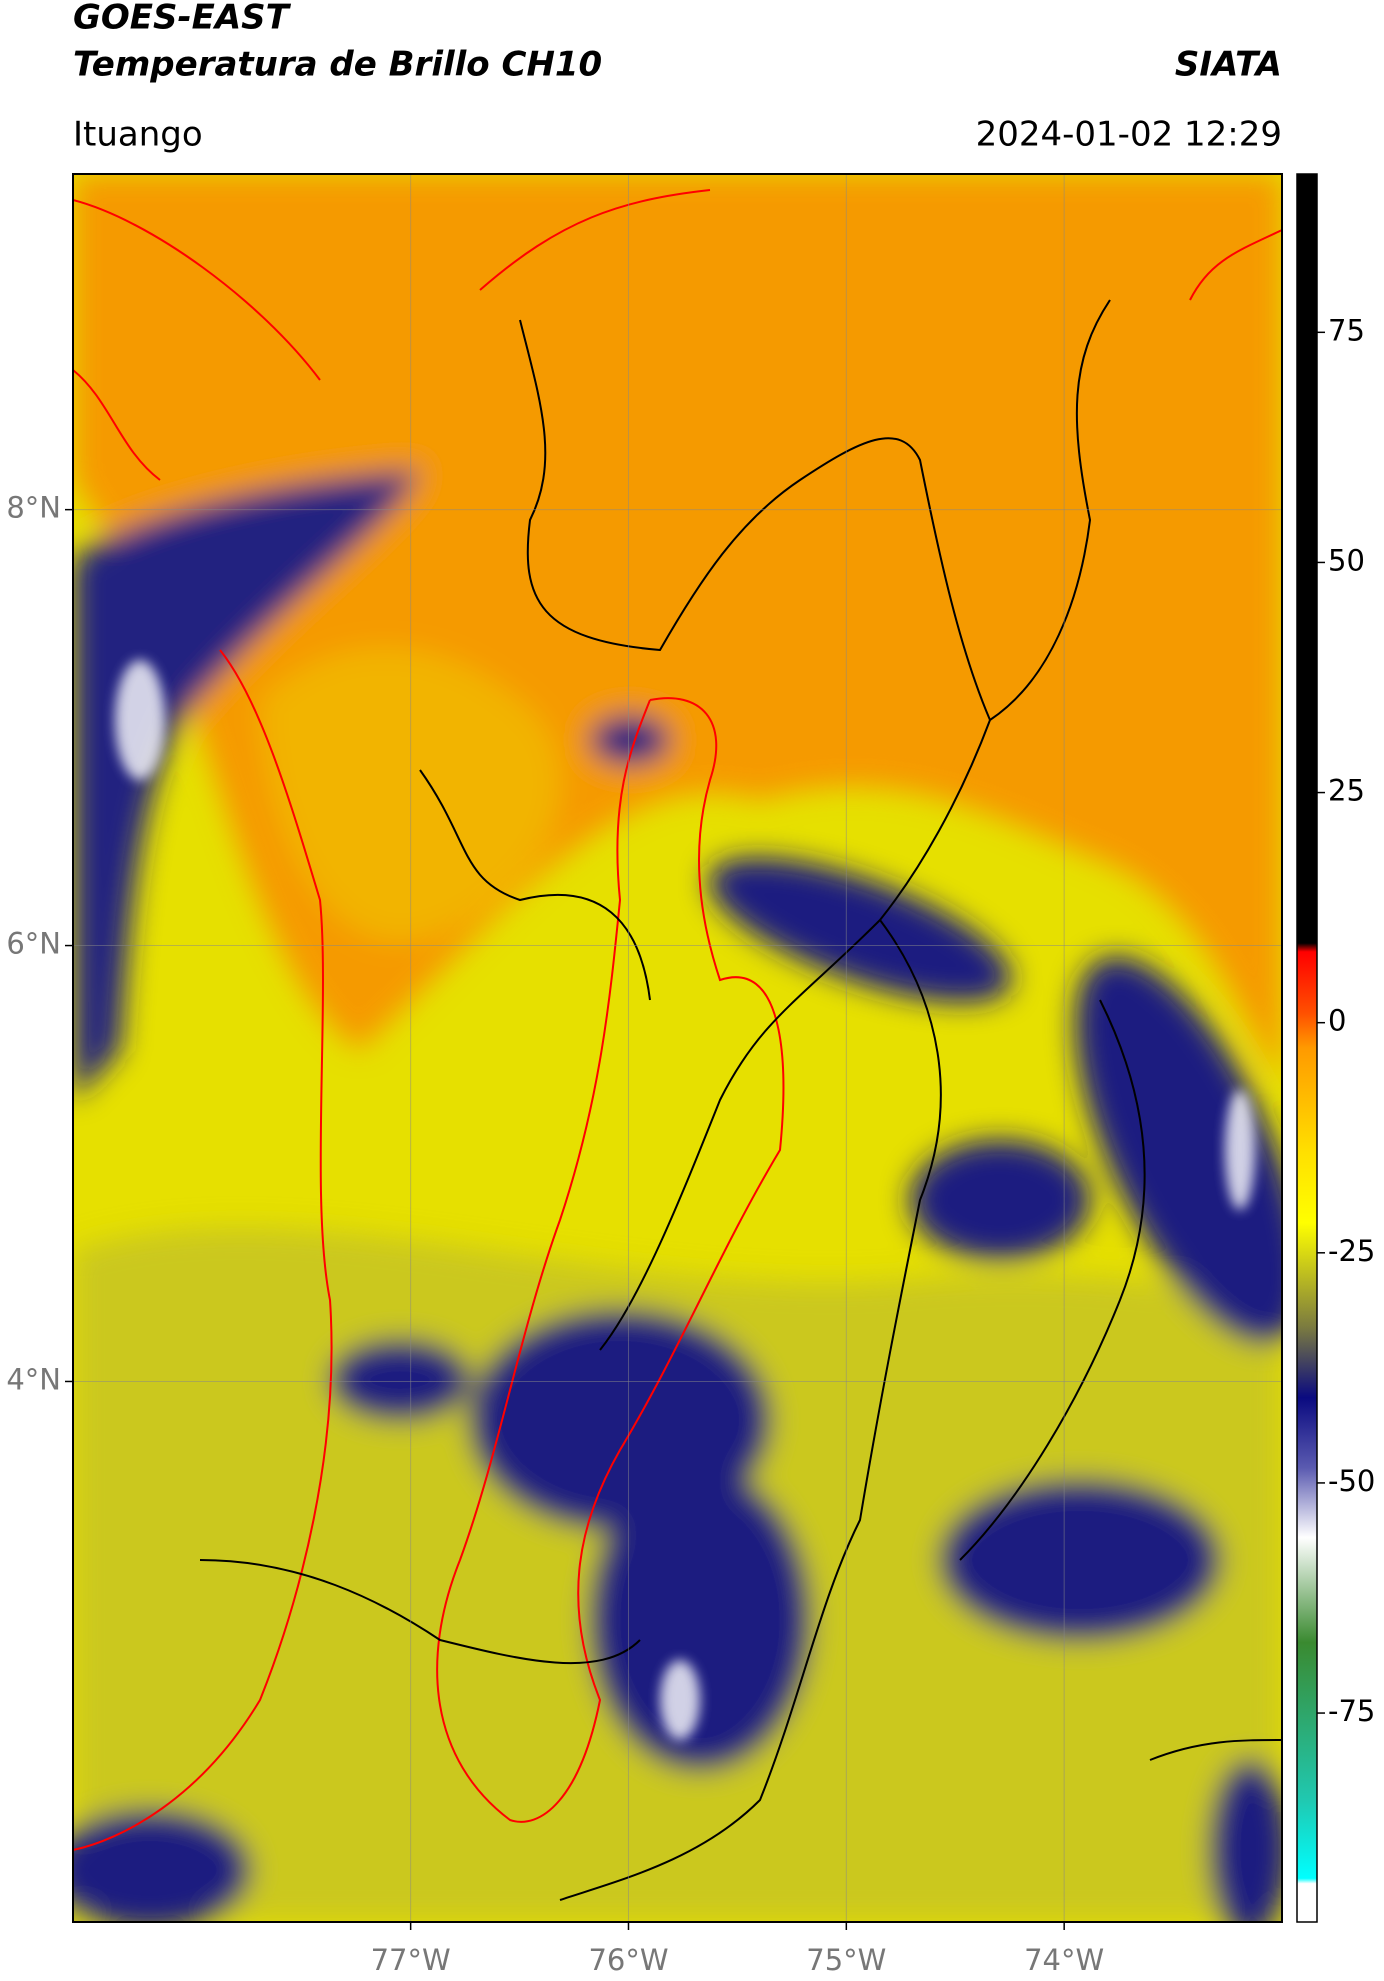 This screenshot has width=1384, height=1981. What do you see at coordinates (1346, 560) in the screenshot?
I see `colorbar-tick-label: 50` at bounding box center [1346, 560].